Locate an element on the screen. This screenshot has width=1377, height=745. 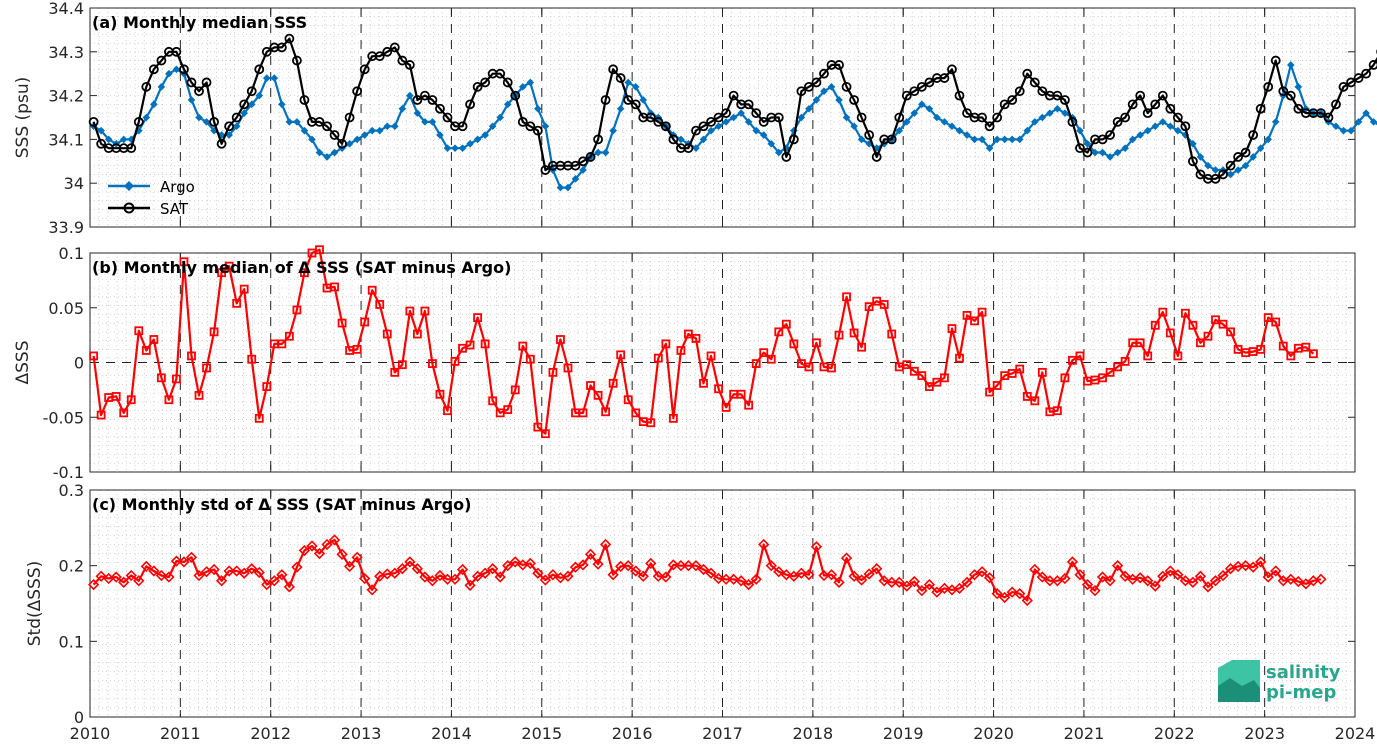
y-tick-label: 0.05 is located at coordinates (66, 308).